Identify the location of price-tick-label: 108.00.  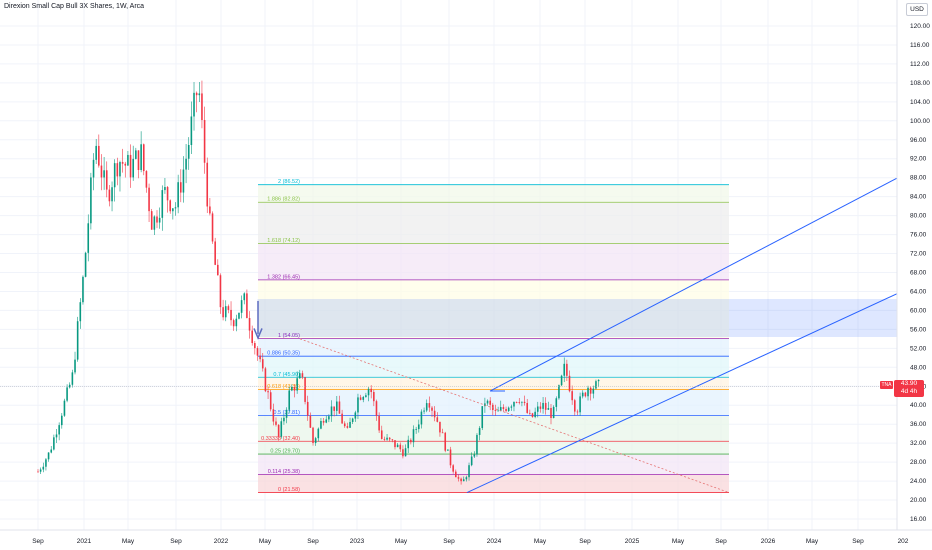
(920, 83).